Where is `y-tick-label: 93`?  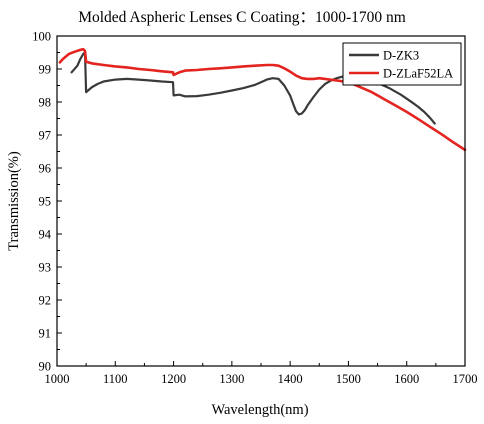
y-tick-label: 93 is located at coordinates (45, 268).